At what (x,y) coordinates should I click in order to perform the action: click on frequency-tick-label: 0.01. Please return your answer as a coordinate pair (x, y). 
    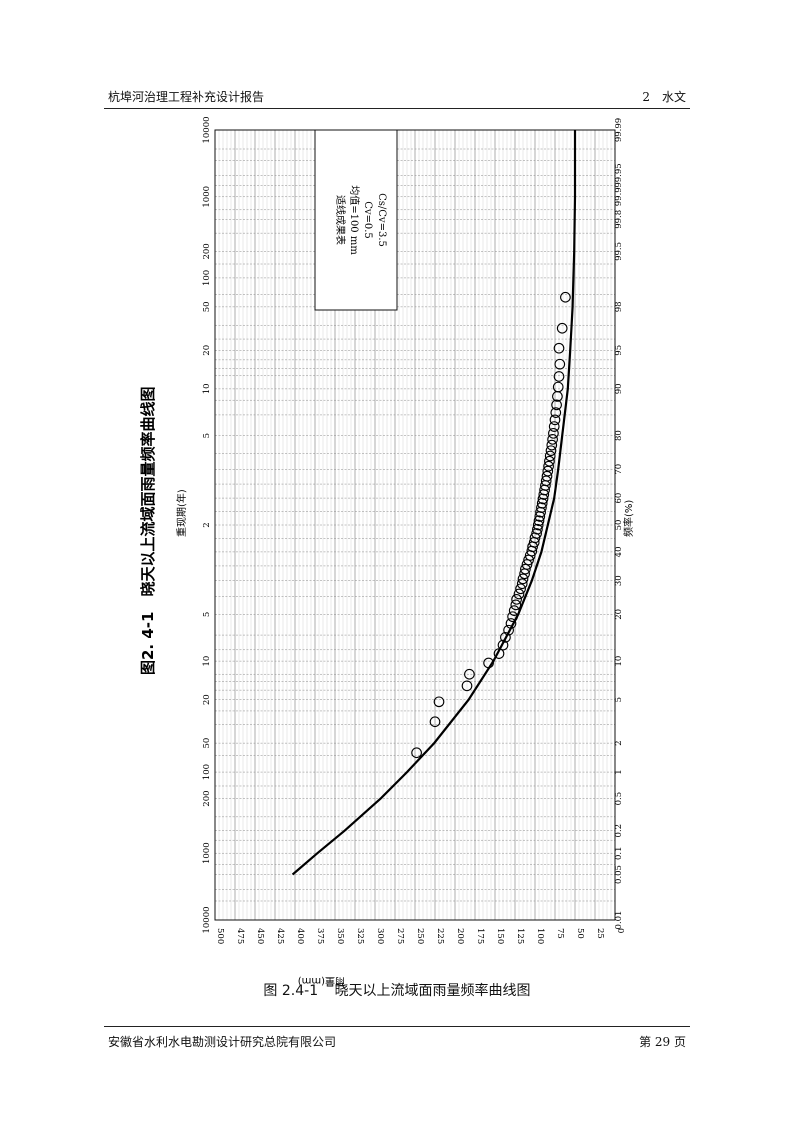
    Looking at the image, I should click on (619, 920).